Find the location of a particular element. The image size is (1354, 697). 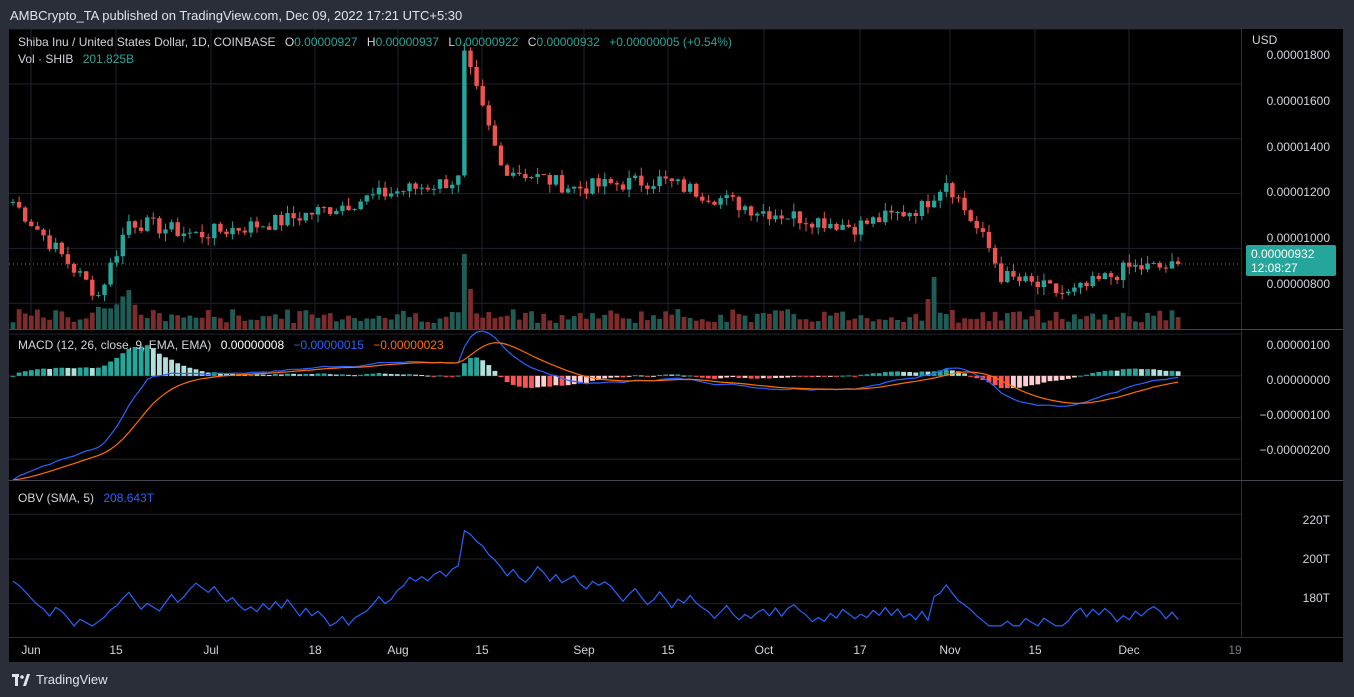

obv-title: OBV (SMA, 5) is located at coordinates (56, 498).